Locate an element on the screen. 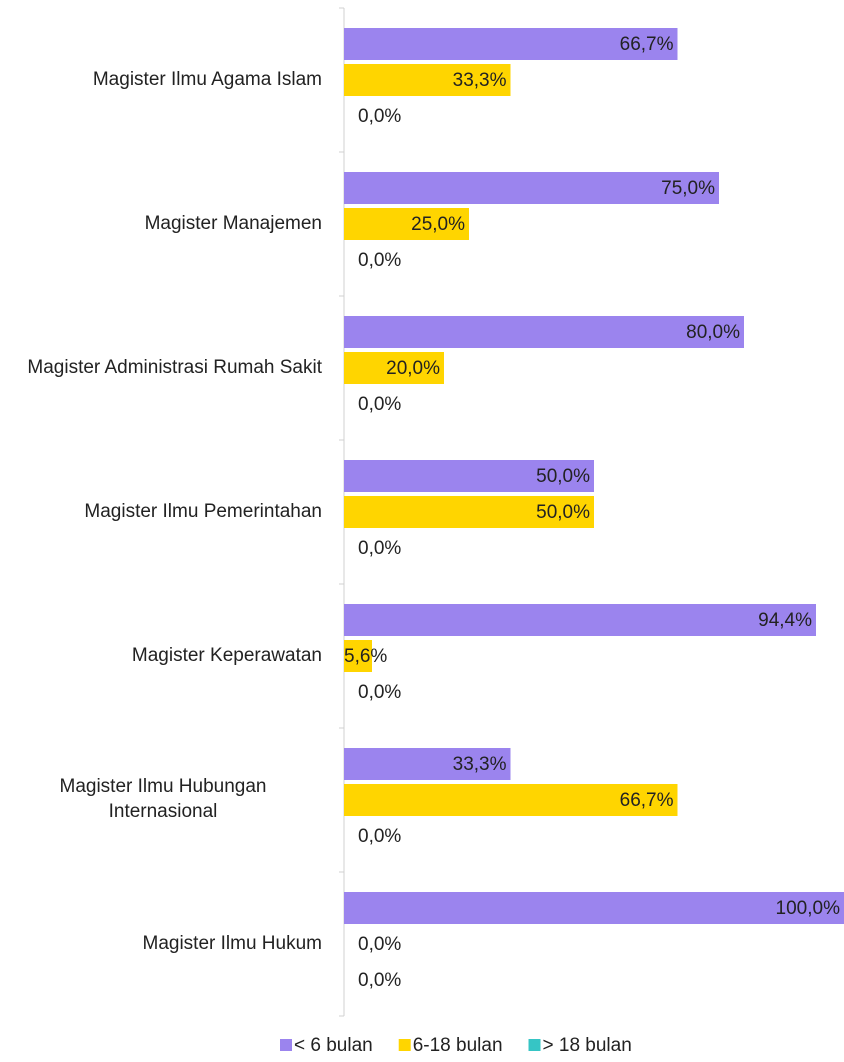  category-label: Magister Ilmu Hubungan Internasional is located at coordinates (163, 799).